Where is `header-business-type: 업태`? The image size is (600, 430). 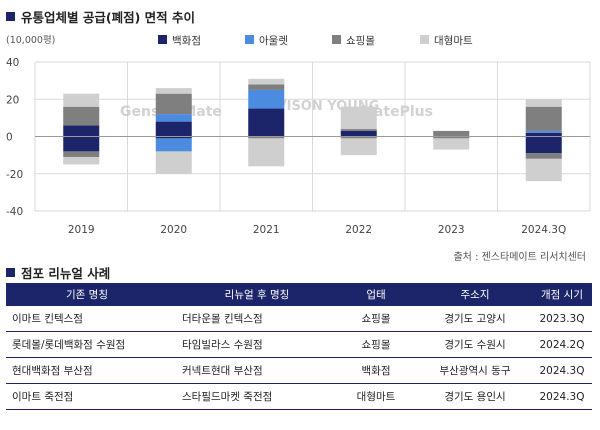 header-business-type: 업태 is located at coordinates (376, 294).